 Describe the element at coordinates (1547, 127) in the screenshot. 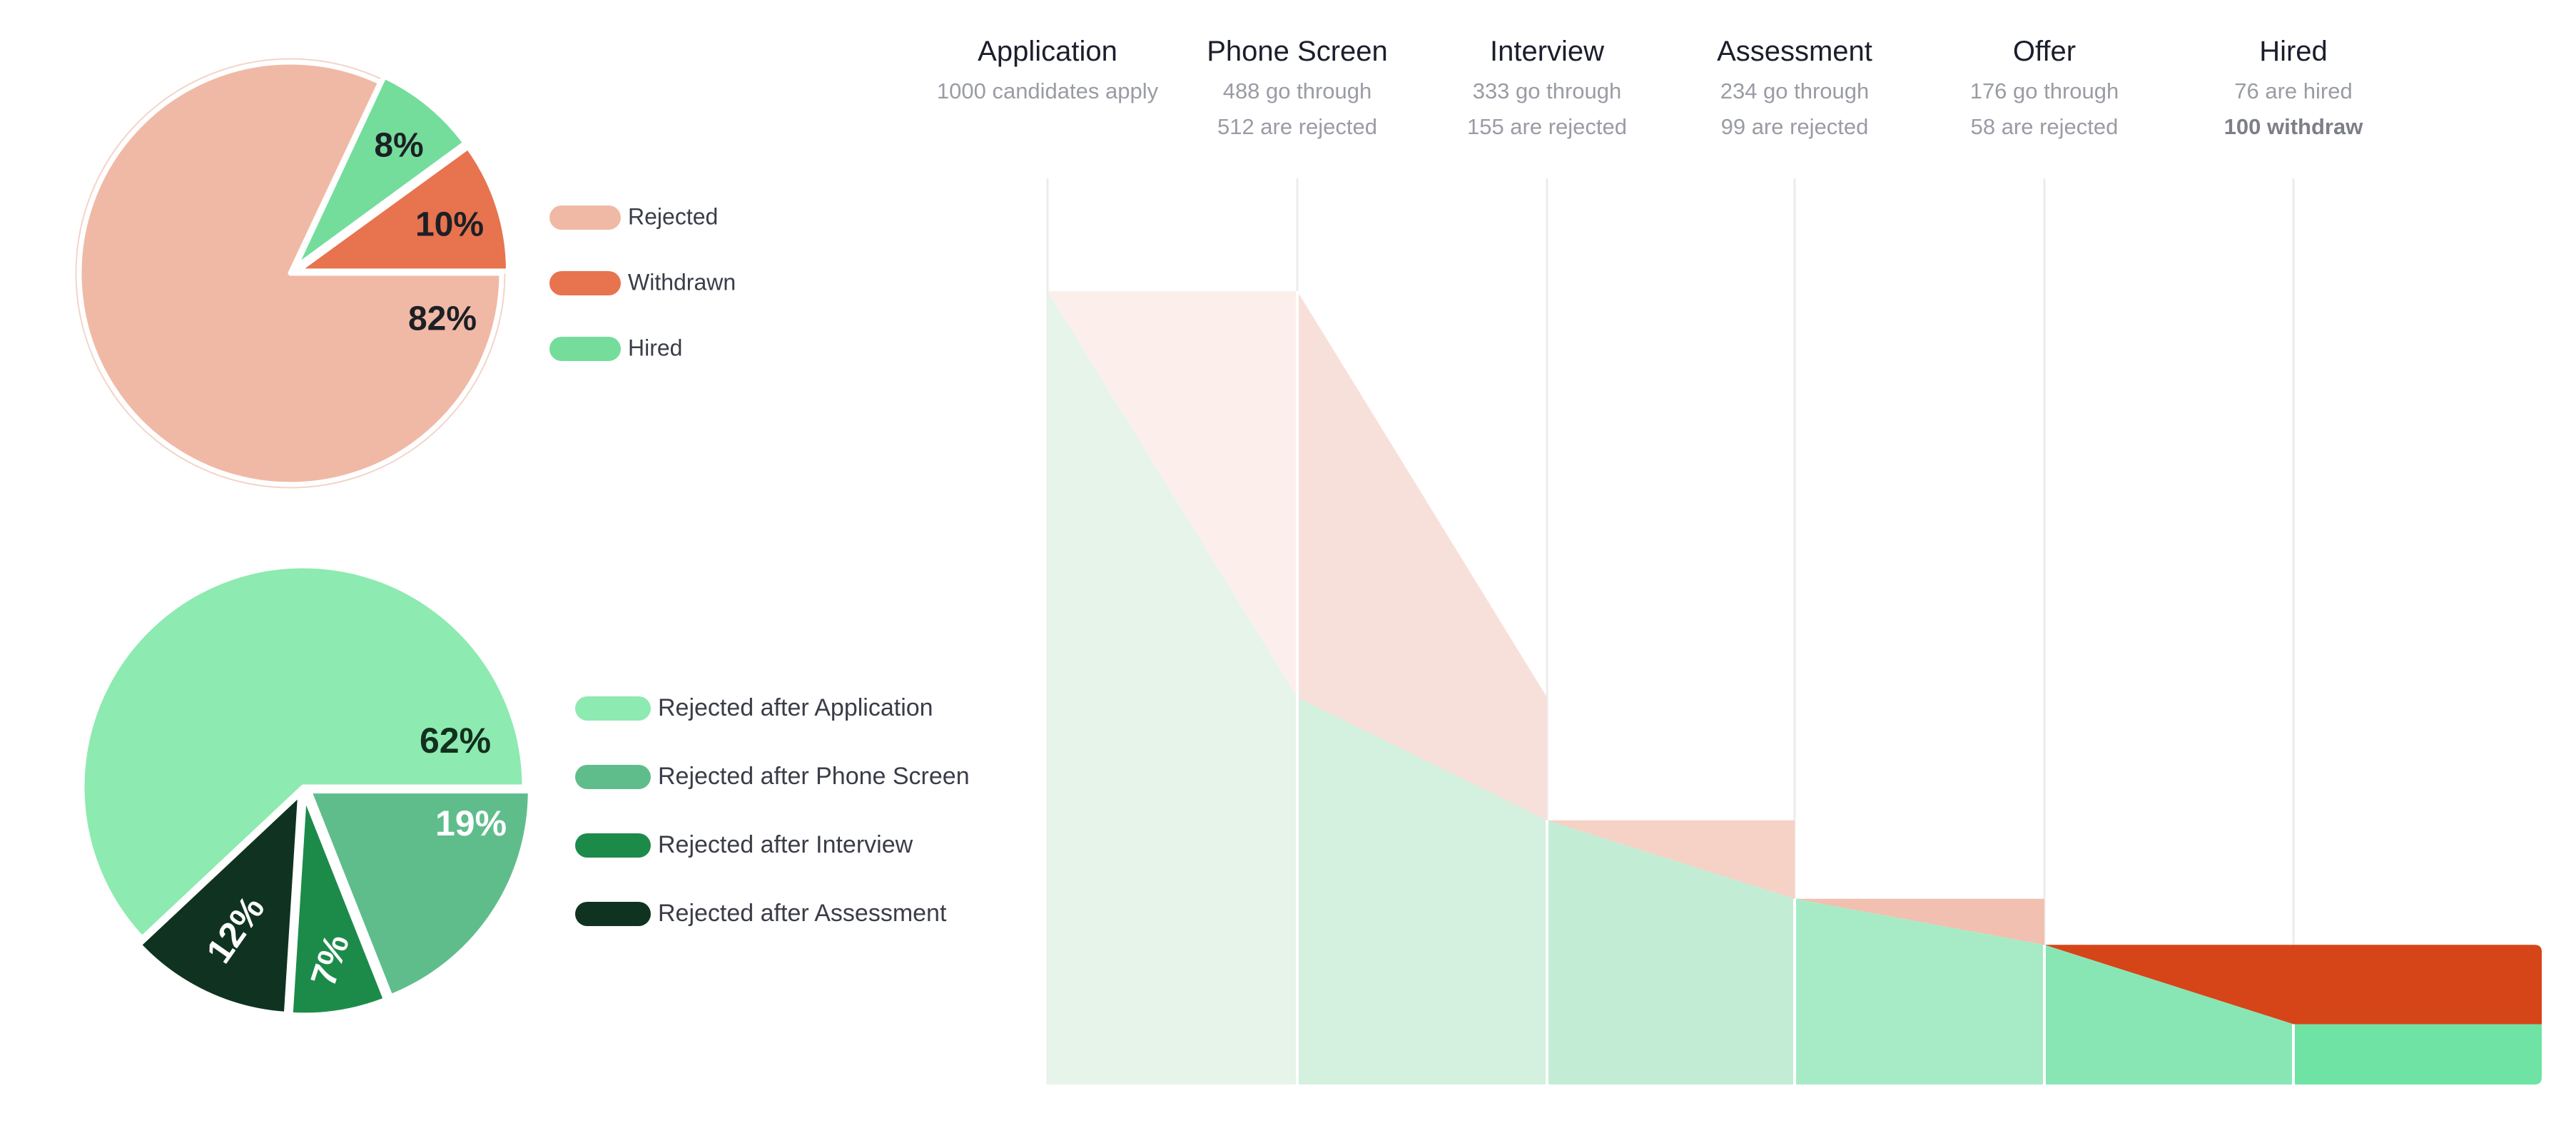

I see `stage-rejected-interview: 155 are rejected` at that location.